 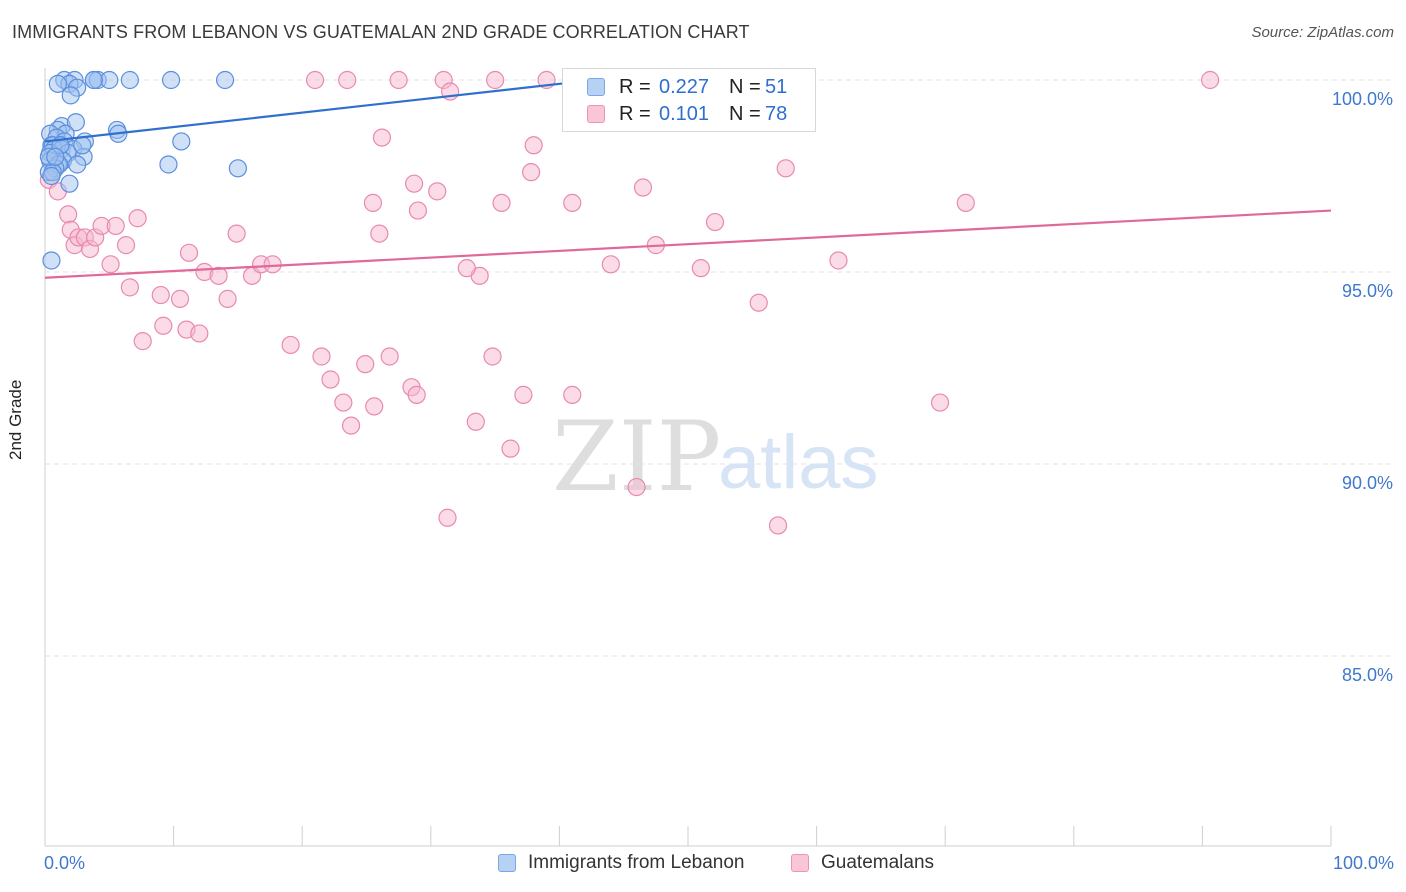 What do you see at coordinates (684, 113) in the screenshot?
I see `r-value: 0.101` at bounding box center [684, 113].